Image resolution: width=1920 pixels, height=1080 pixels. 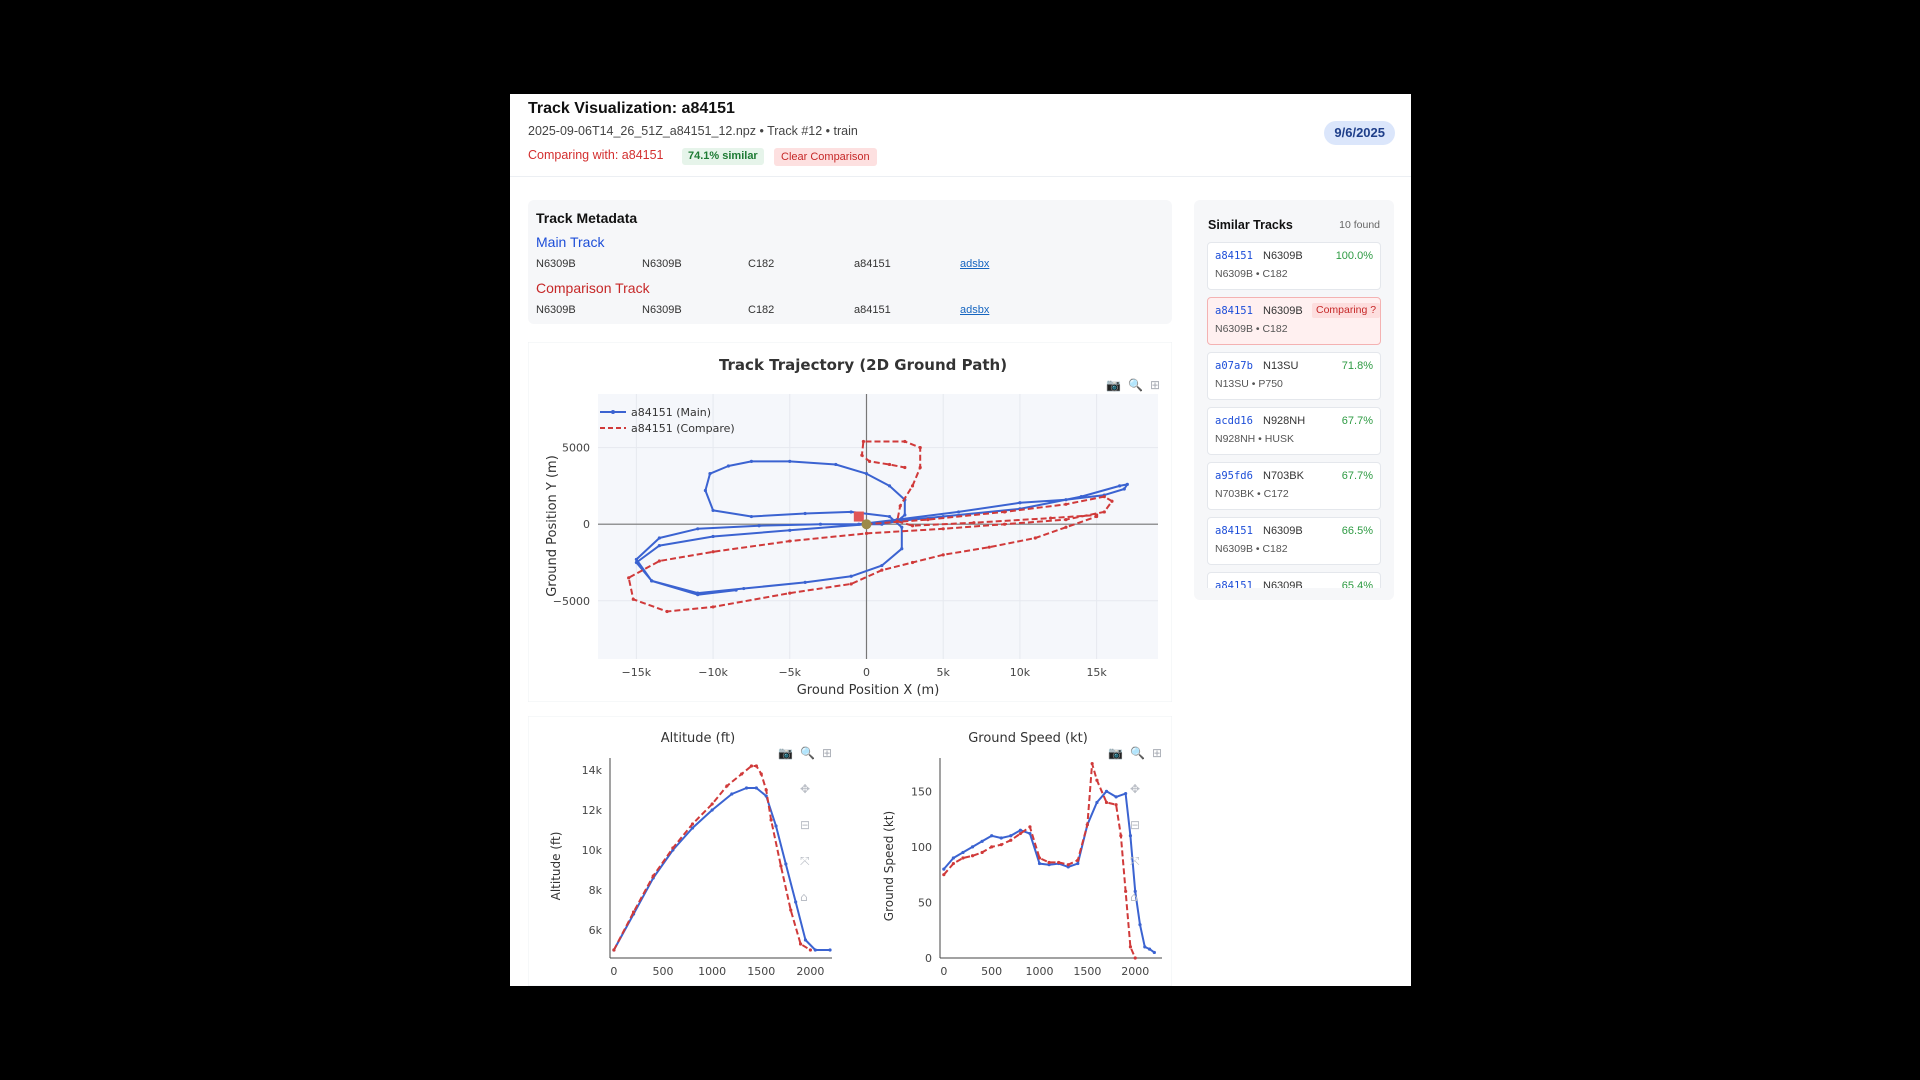 I want to click on similar-track-item: a07a7b N13SU 71.8% N13SU • P750, so click(x=1294, y=376).